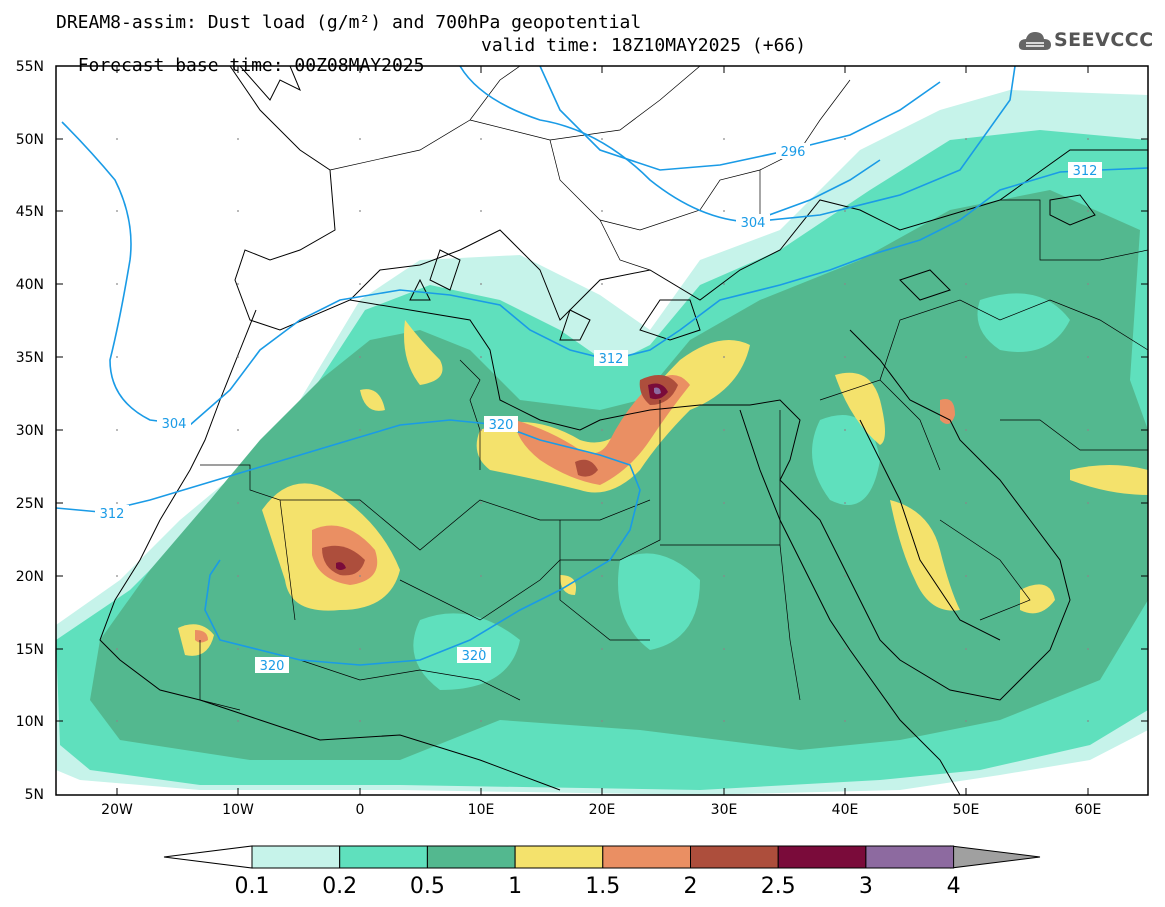 The width and height of the screenshot is (1165, 907). Describe the element at coordinates (30, 504) in the screenshot. I see `lat-label: 25N` at that location.